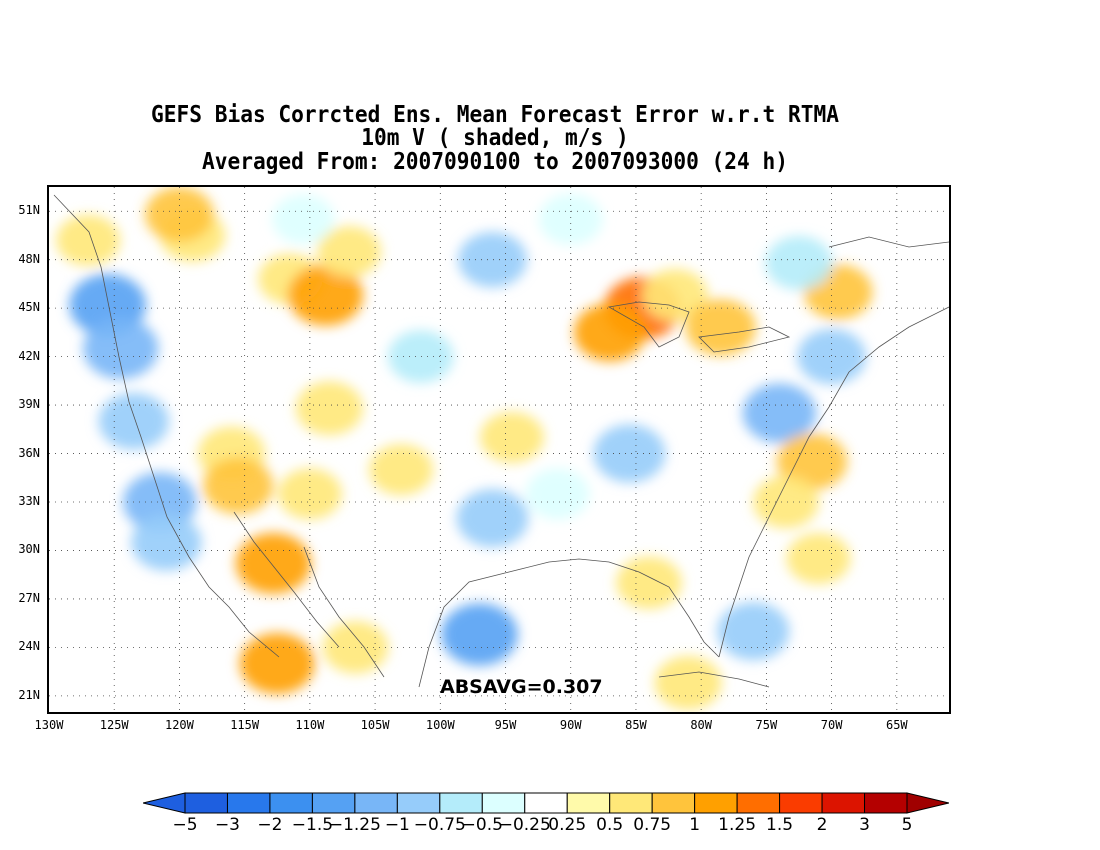 The image size is (1100, 850). Describe the element at coordinates (29, 597) in the screenshot. I see `lat-label-27N: 27N` at that location.